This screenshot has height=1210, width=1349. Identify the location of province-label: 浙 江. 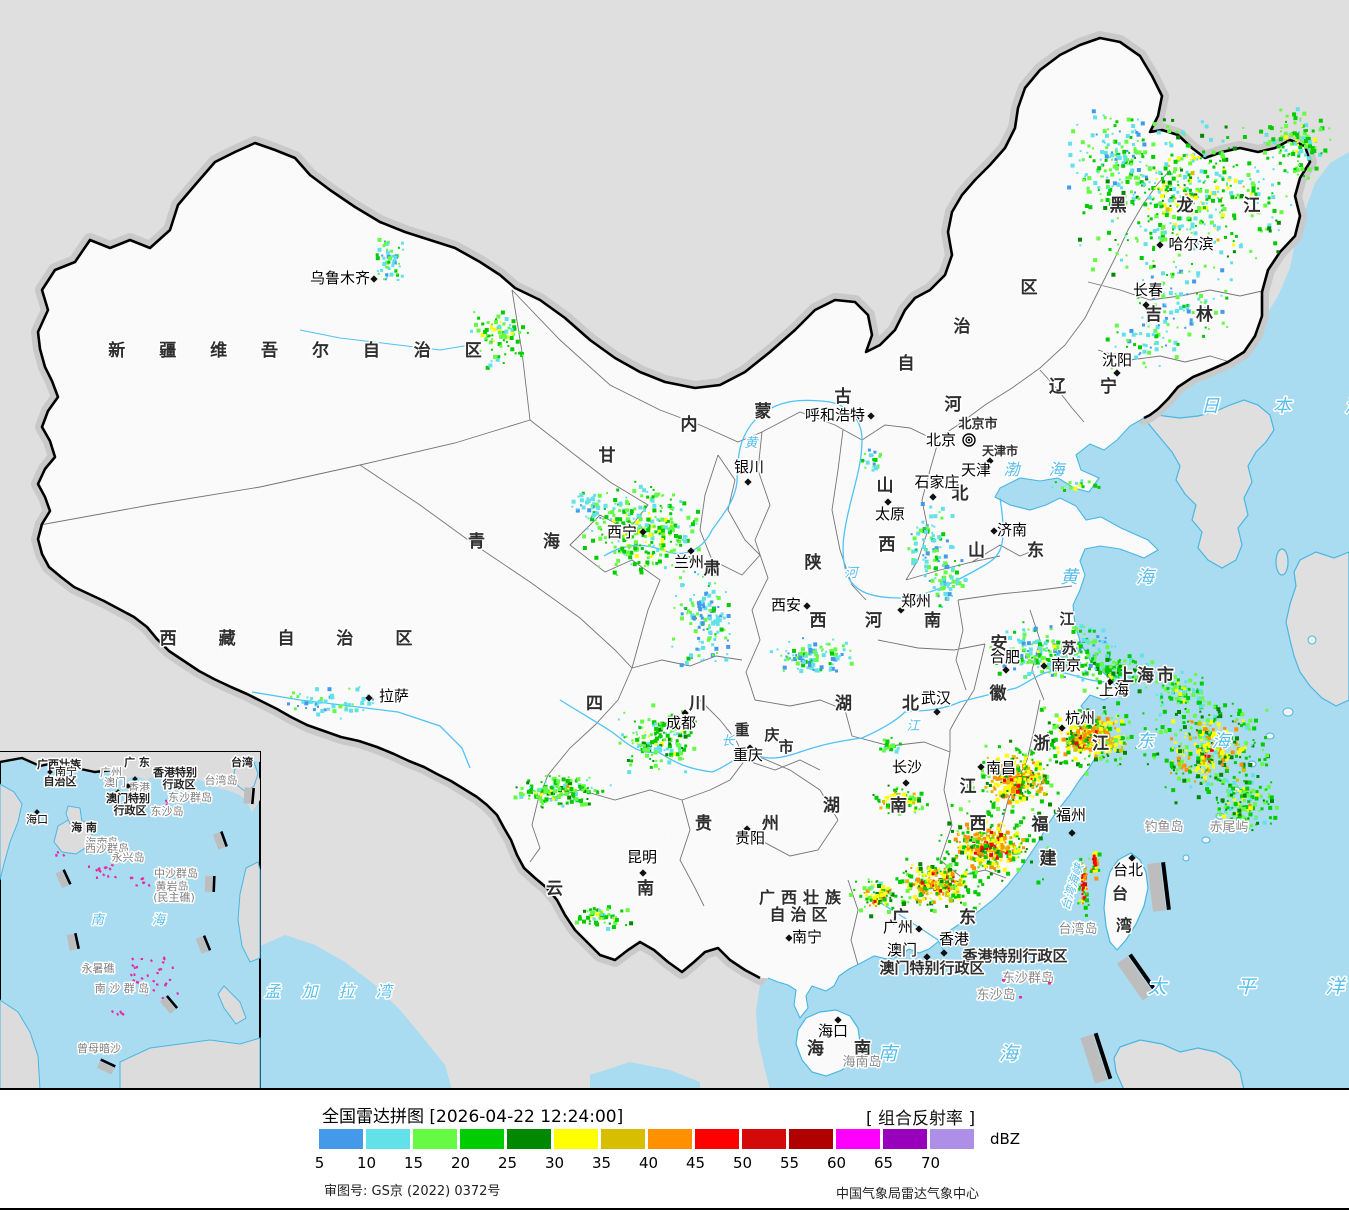
(1080, 743).